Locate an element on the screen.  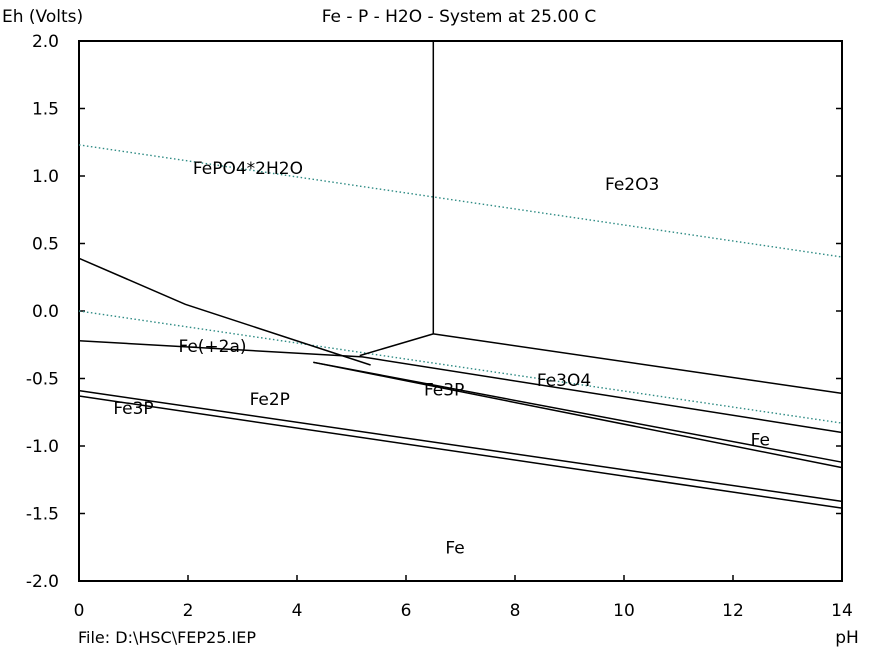
y-tick-label: 2.0 is located at coordinates (45, 42).